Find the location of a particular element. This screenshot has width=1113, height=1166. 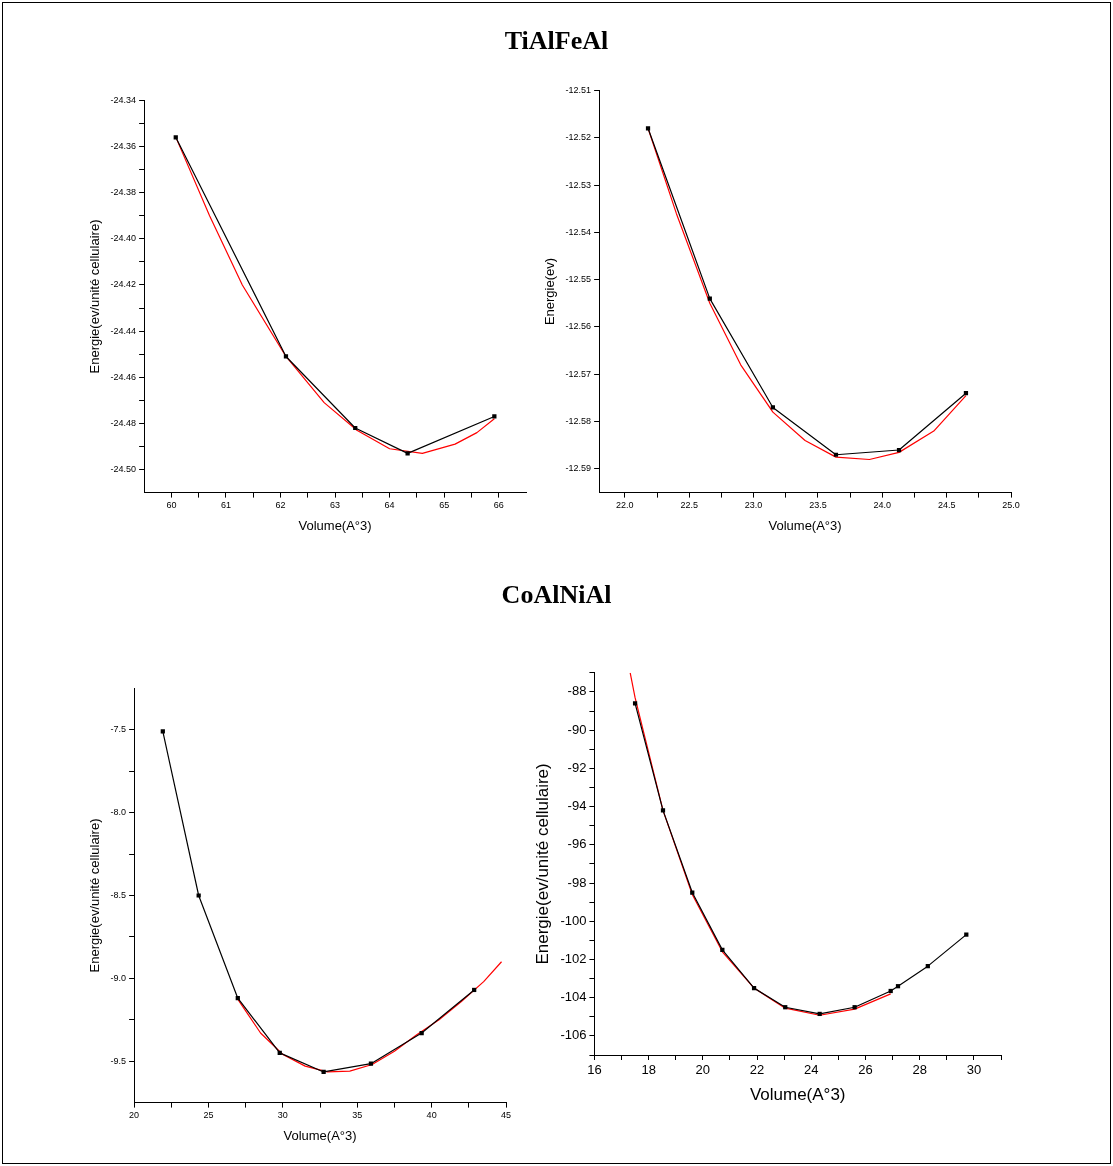

y-tick-label: -12.58 is located at coordinates (578, 421).